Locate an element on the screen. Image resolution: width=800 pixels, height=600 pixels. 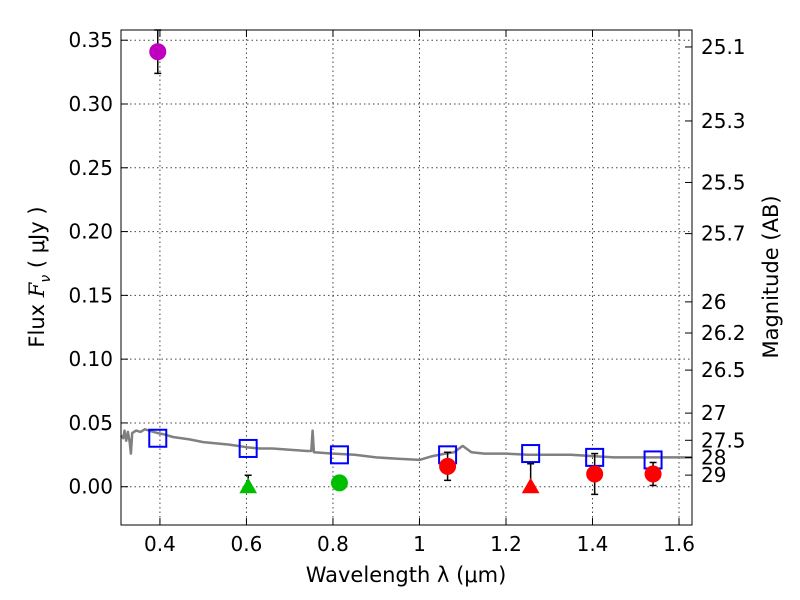
y2-tick-label: 29 is located at coordinates (713, 475).